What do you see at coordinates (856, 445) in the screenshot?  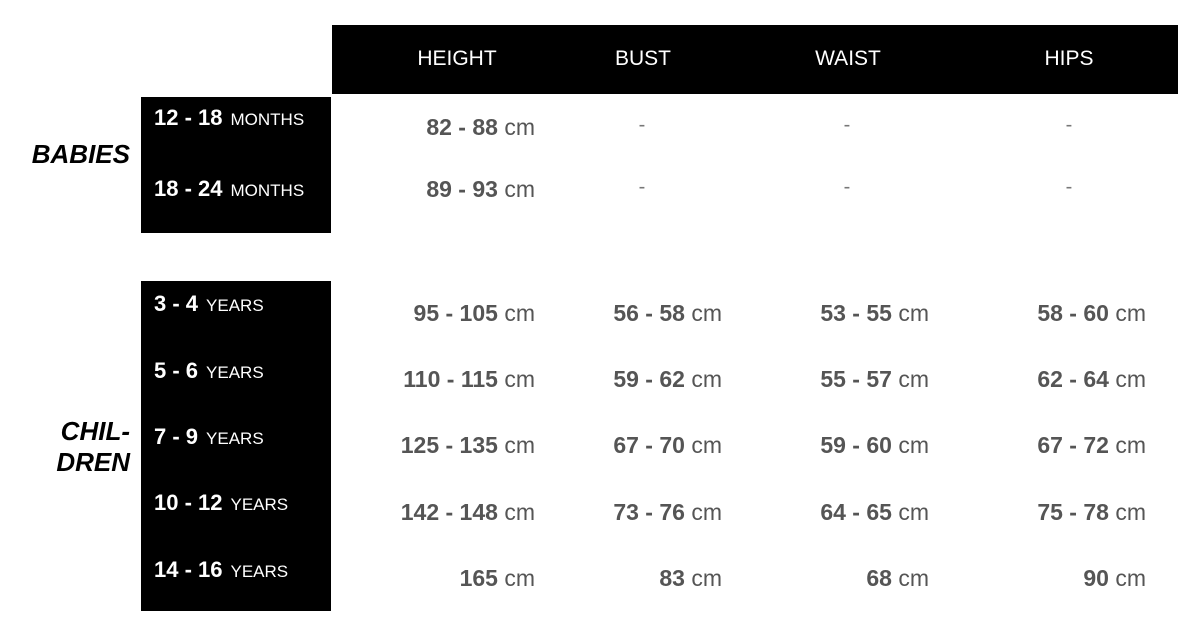 I see `measurement-number: 59 - 60` at bounding box center [856, 445].